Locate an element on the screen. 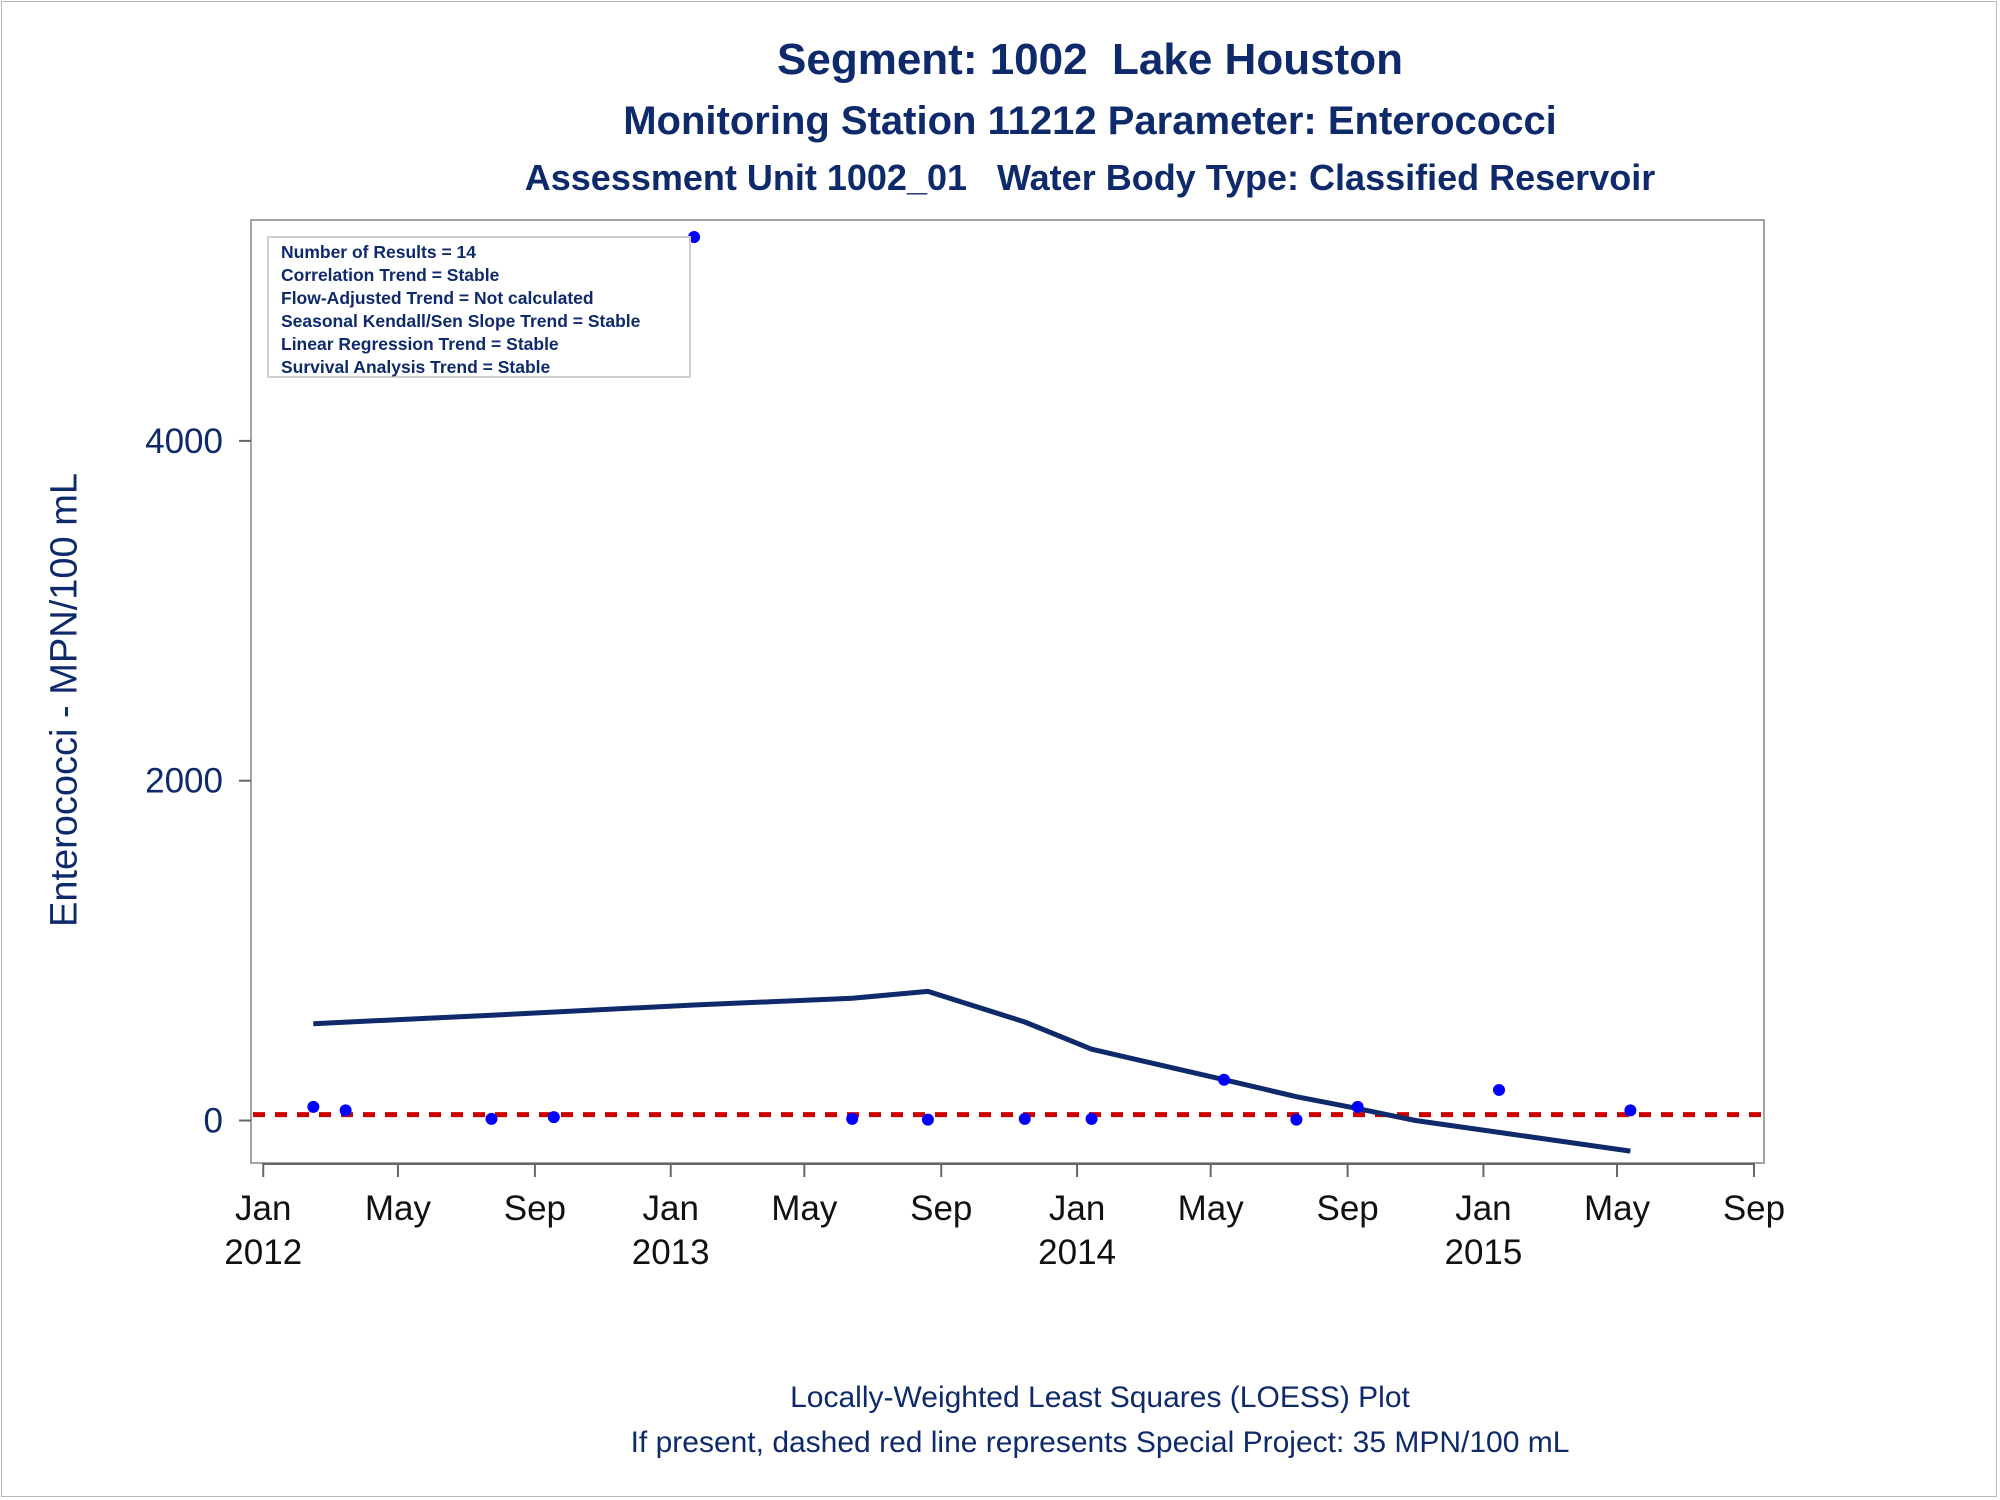 The image size is (2000, 1500). trend-summary-line: Survival Analysis Trend = Stable is located at coordinates (416, 367).